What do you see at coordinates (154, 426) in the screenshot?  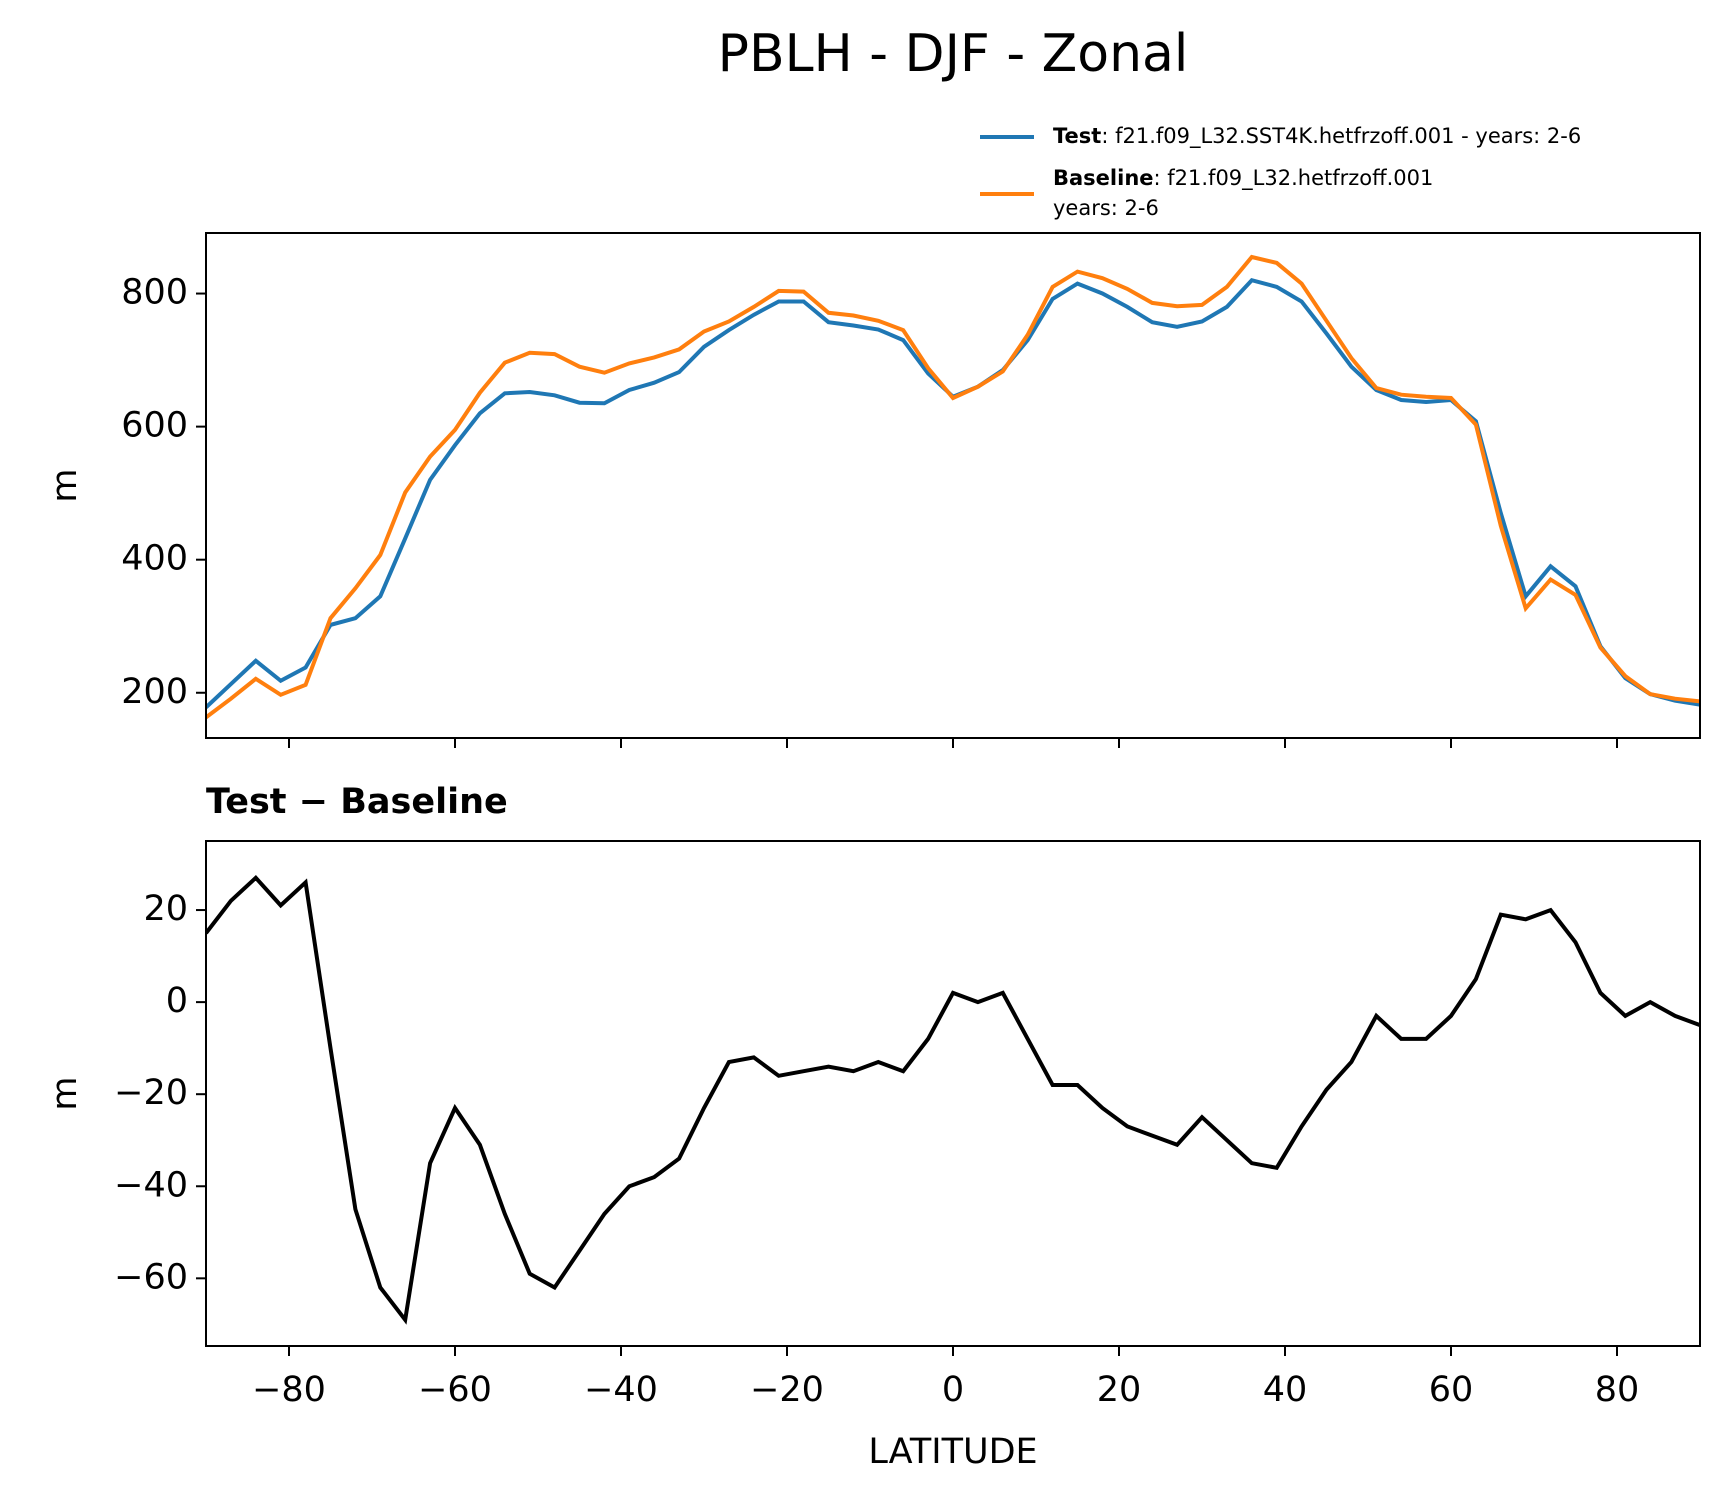 I see `y-tick-label: 600` at bounding box center [154, 426].